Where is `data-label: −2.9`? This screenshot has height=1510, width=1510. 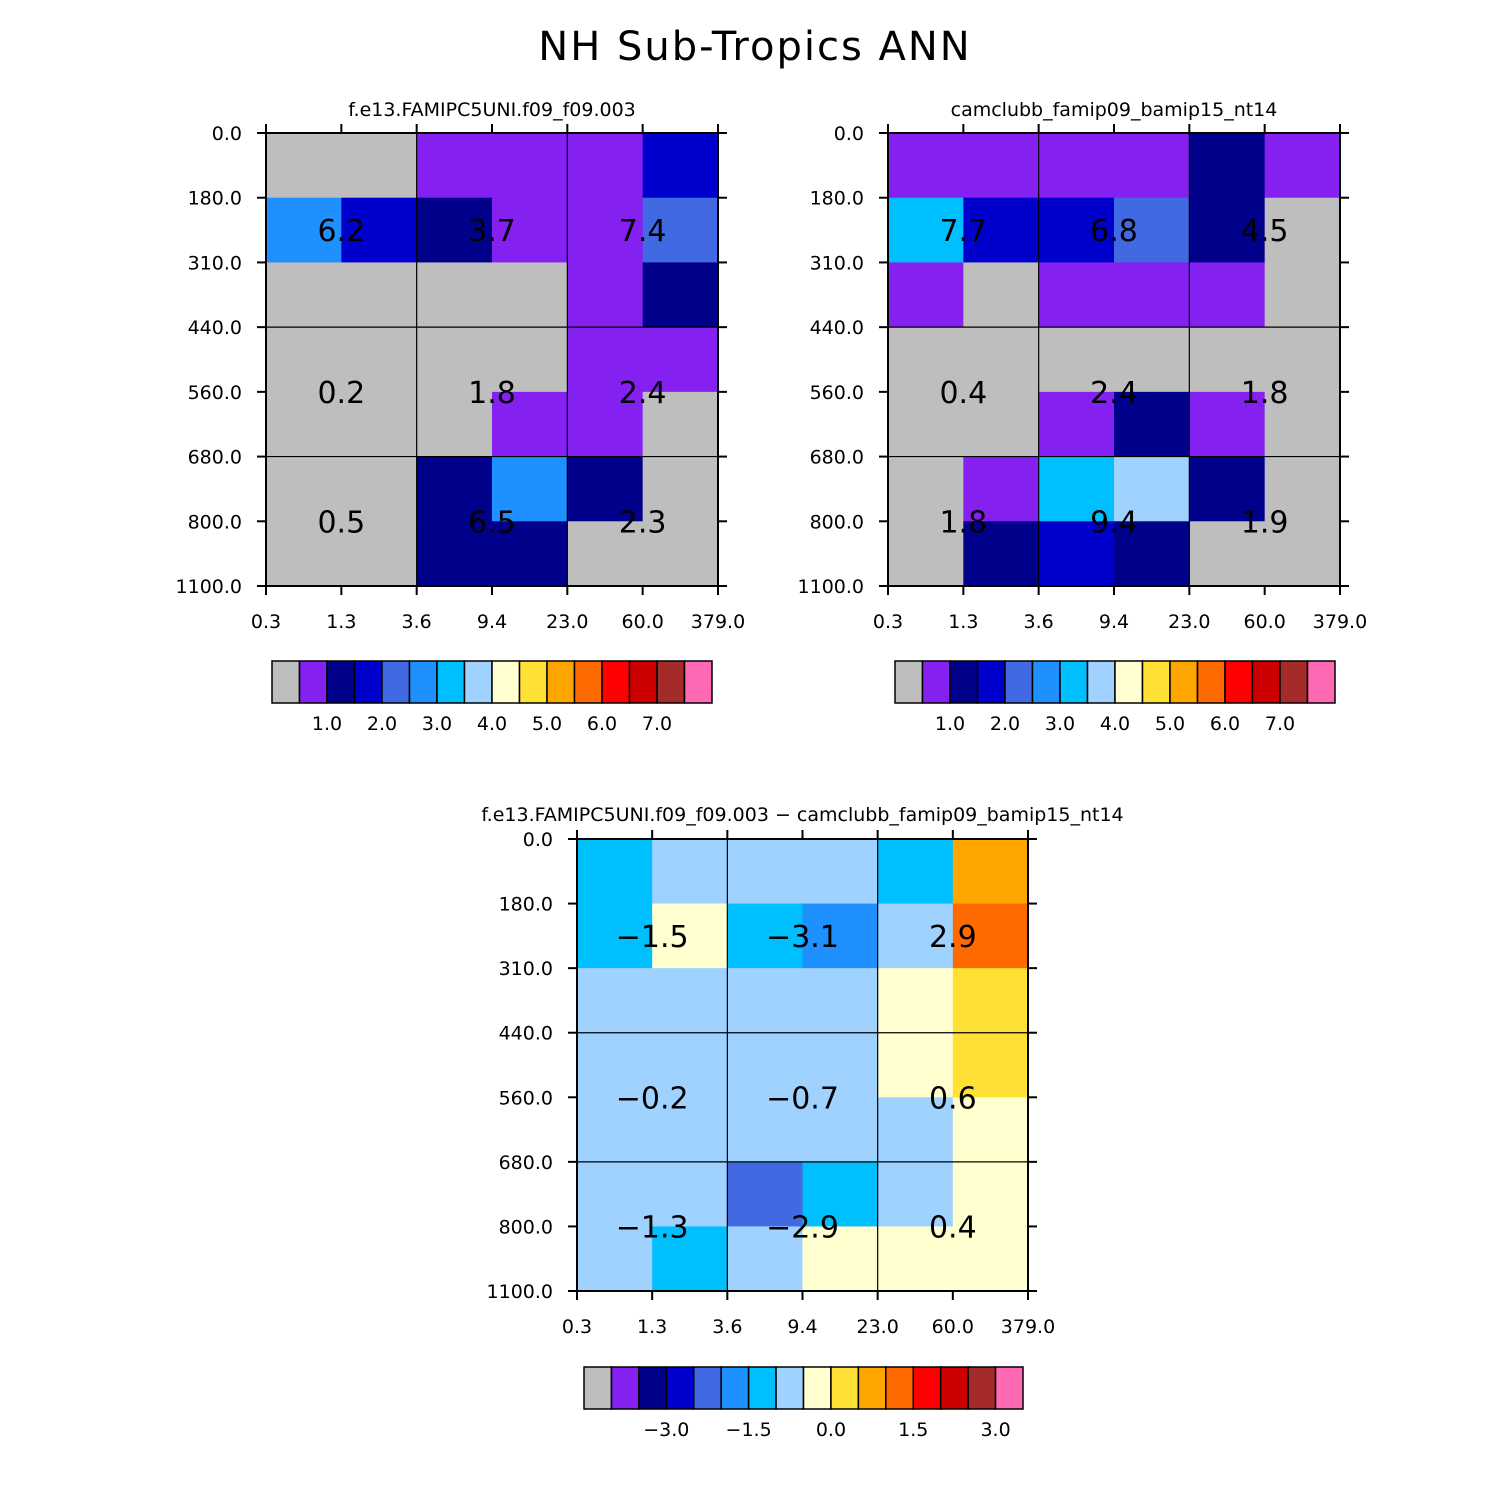
data-label: −2.9 is located at coordinates (802, 1227).